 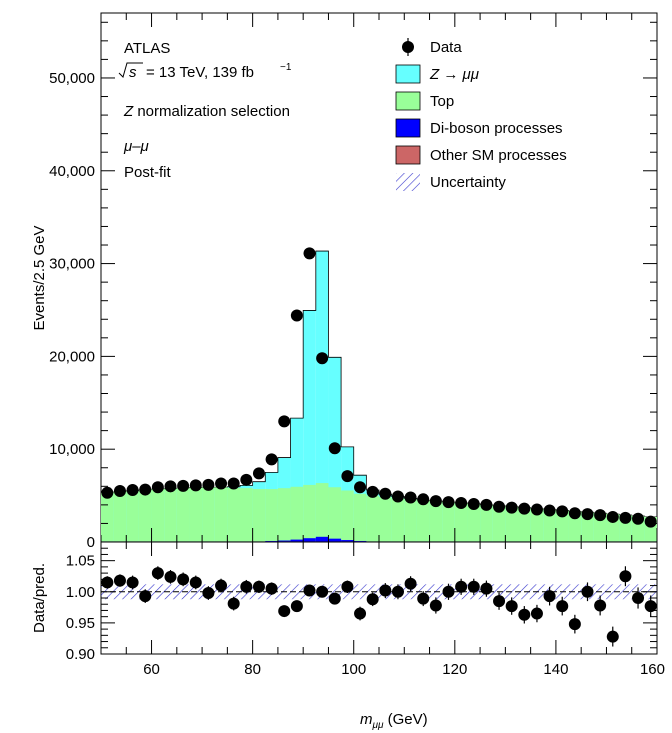 I want to click on x-tick-label: 80, so click(x=252, y=669).